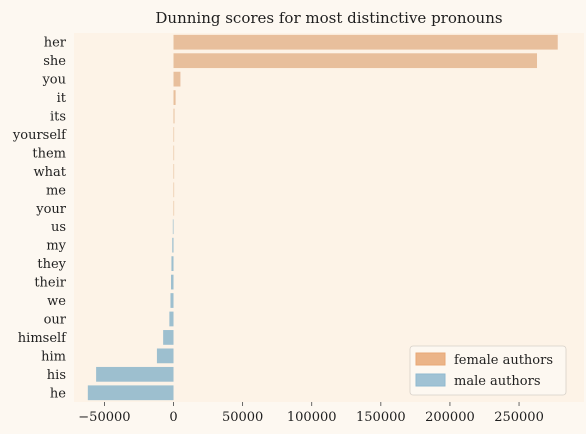  What do you see at coordinates (174, 116) in the screenshot?
I see `bar-its` at bounding box center [174, 116].